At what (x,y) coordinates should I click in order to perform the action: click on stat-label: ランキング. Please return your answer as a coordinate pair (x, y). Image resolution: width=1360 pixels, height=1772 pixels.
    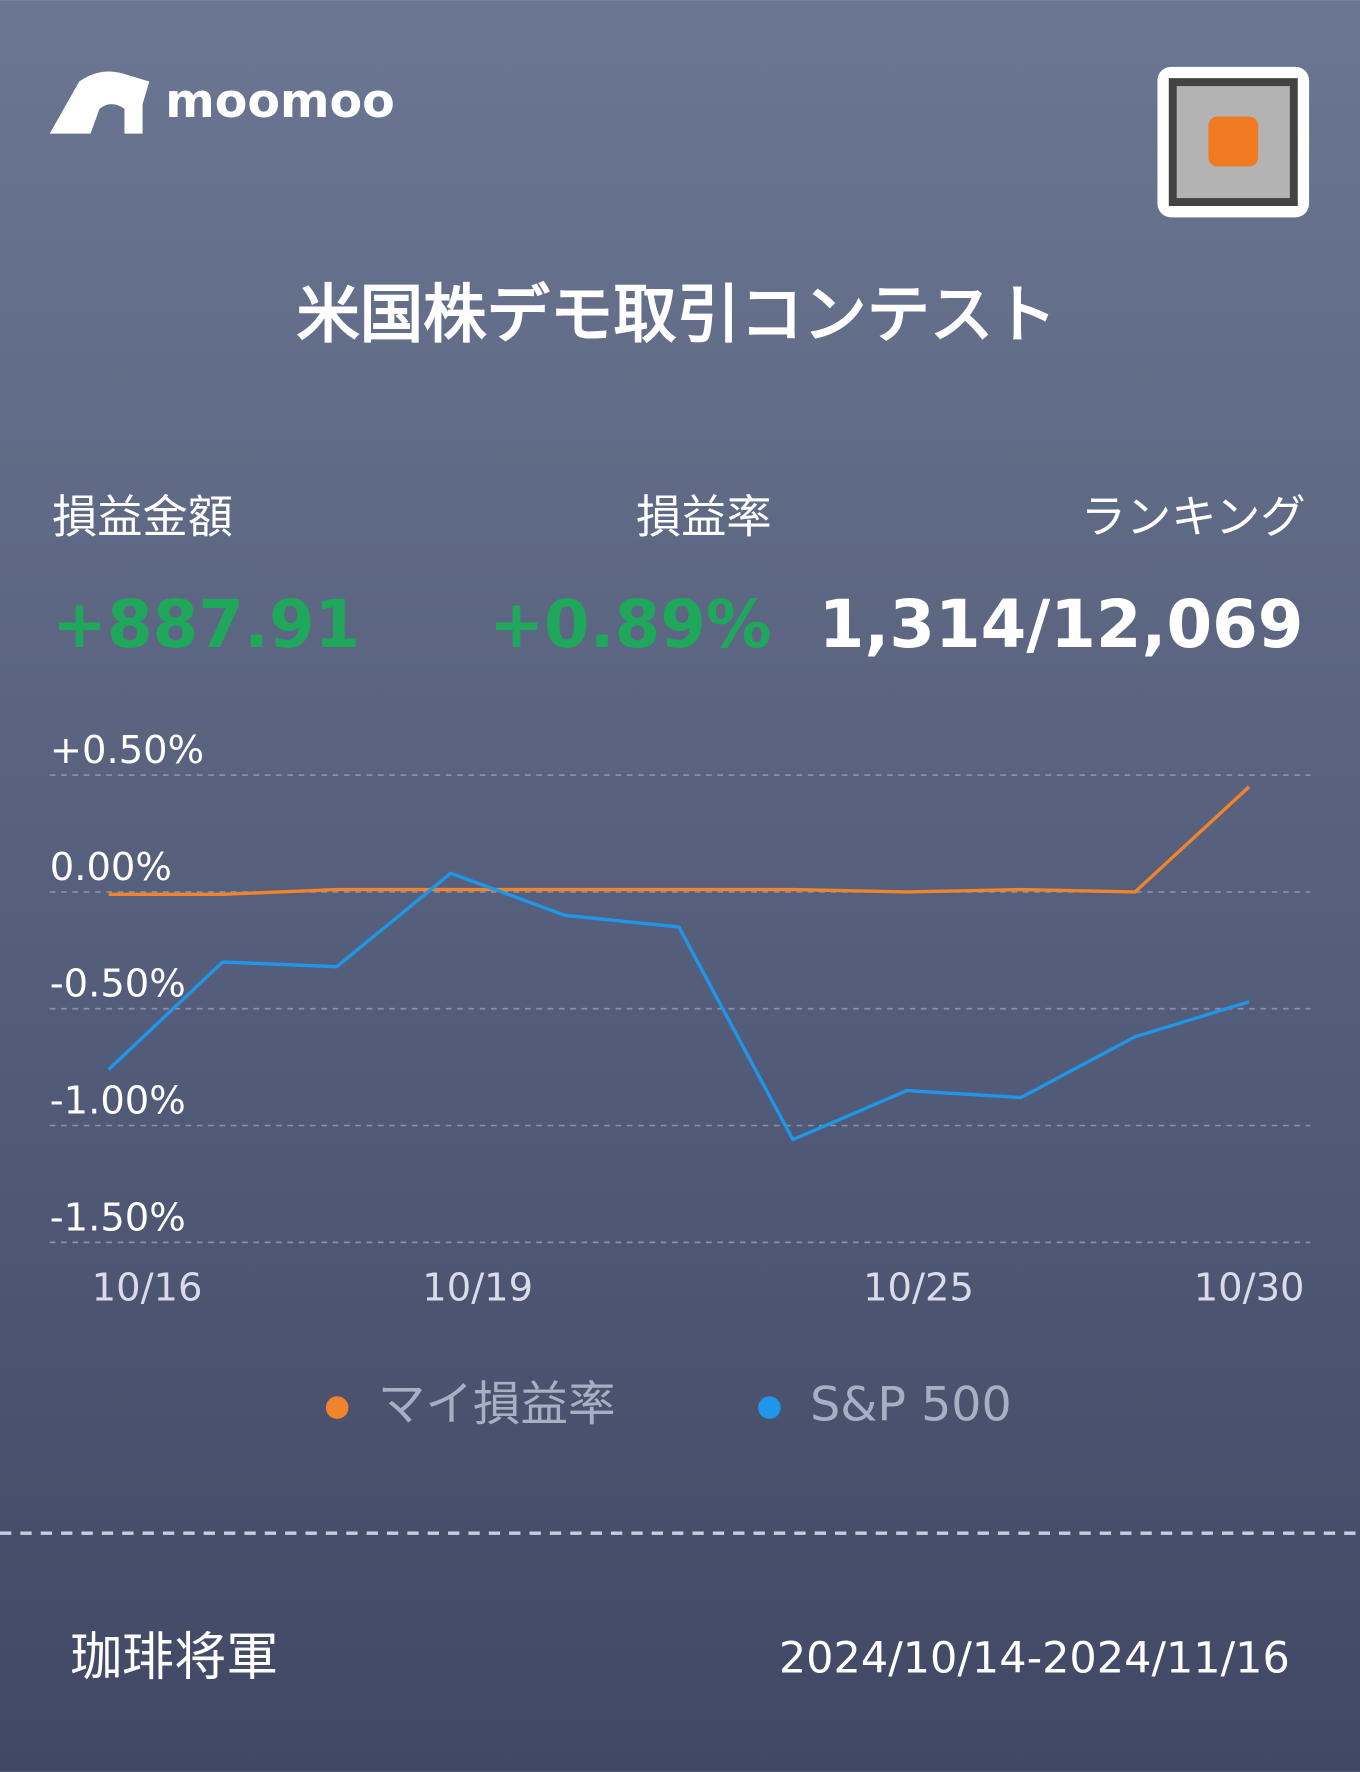
    Looking at the image, I should click on (1193, 517).